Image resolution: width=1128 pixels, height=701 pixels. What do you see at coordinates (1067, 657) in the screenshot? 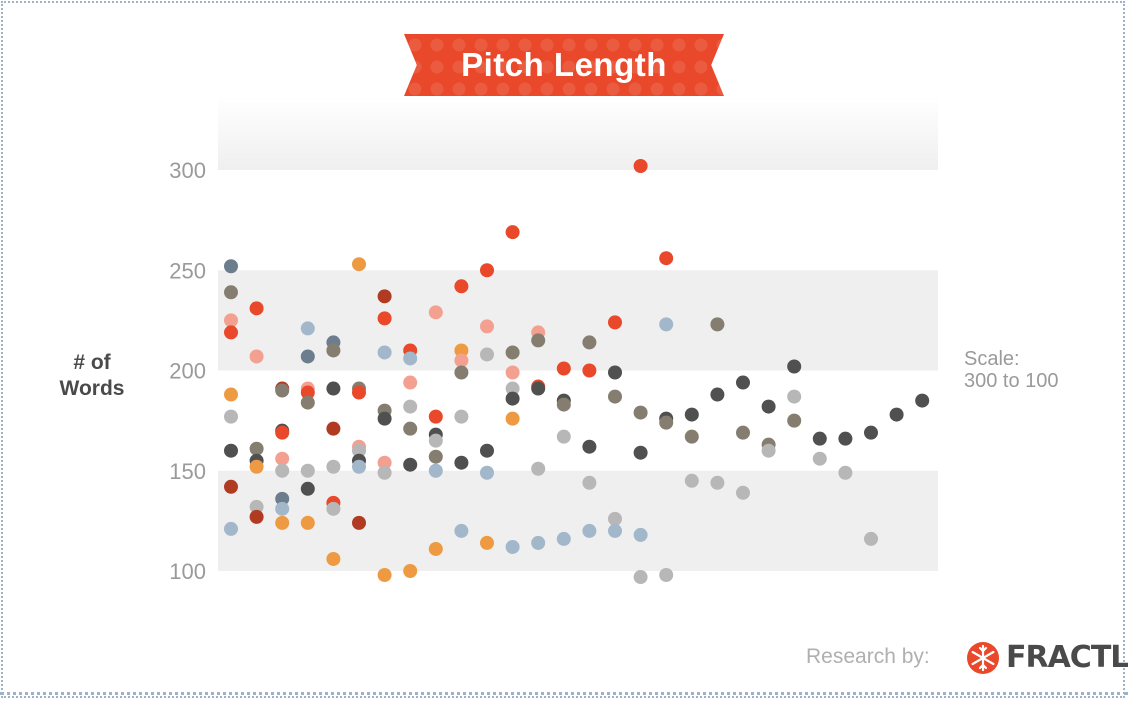
I see `fractl-logo-text: FRACTL` at bounding box center [1067, 657].